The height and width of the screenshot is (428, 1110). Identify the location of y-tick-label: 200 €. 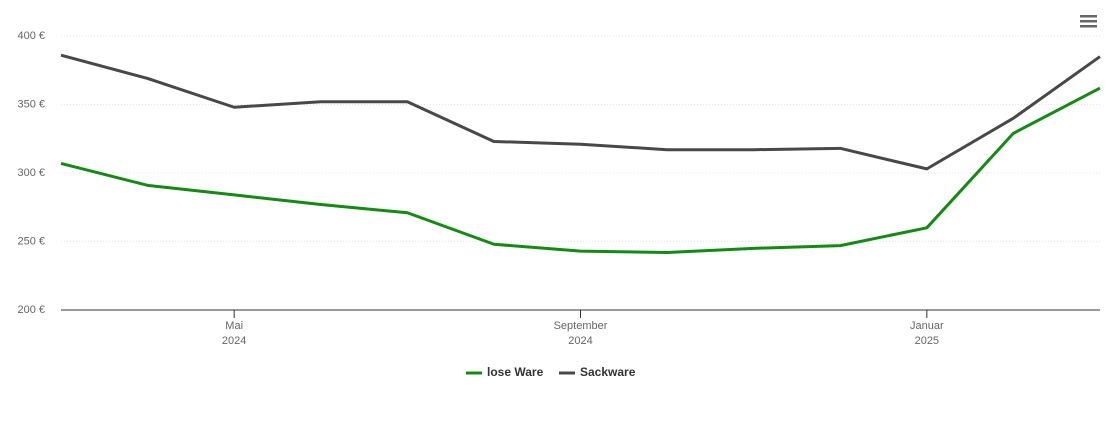
(31, 310).